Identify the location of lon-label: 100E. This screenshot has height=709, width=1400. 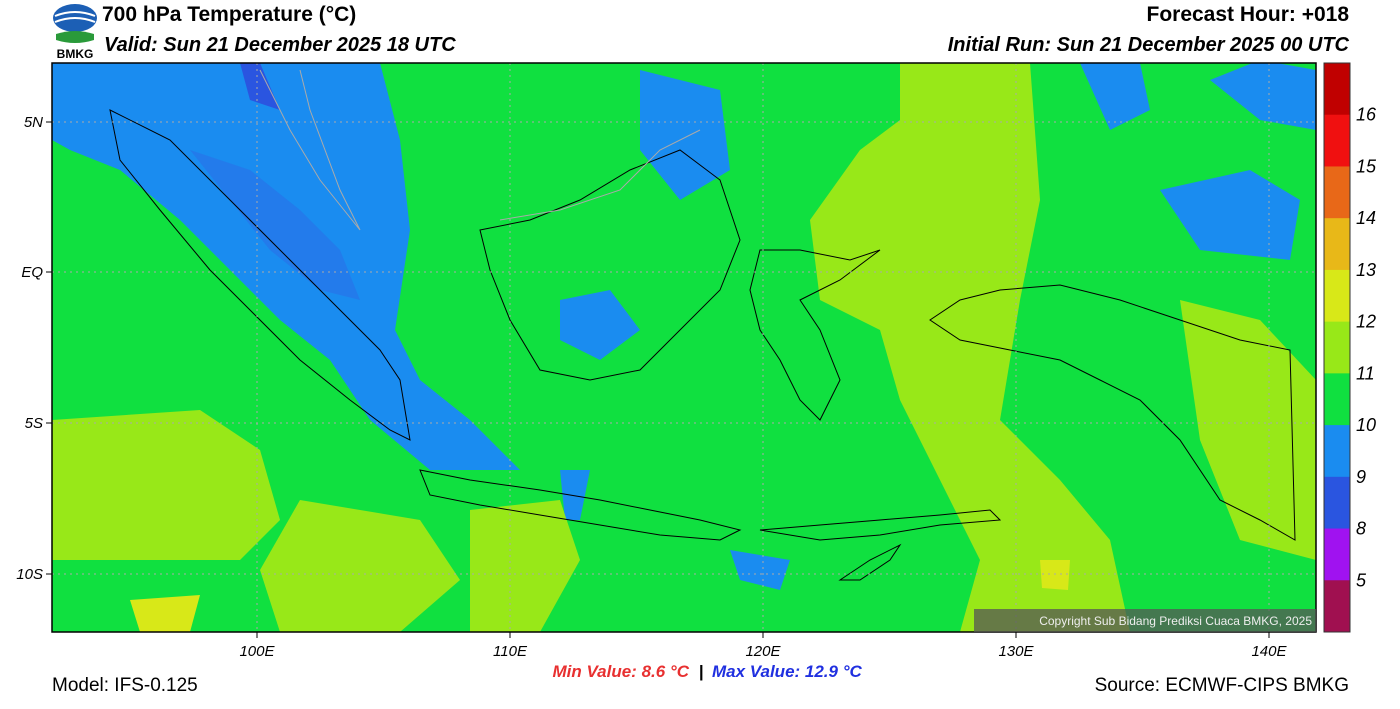
(257, 651).